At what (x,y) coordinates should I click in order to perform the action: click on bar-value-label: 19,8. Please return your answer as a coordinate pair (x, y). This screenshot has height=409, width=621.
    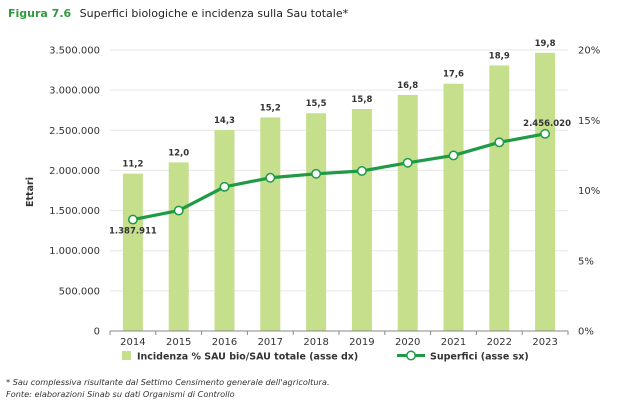
    Looking at the image, I should click on (545, 44).